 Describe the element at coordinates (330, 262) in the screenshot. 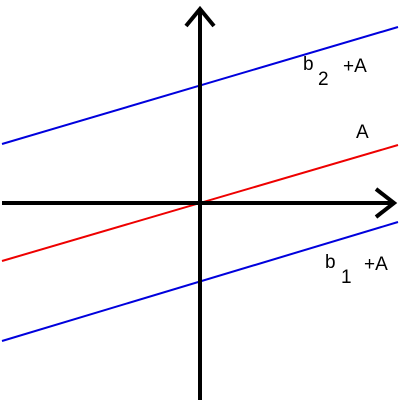

I see `lower-label-base: b` at that location.